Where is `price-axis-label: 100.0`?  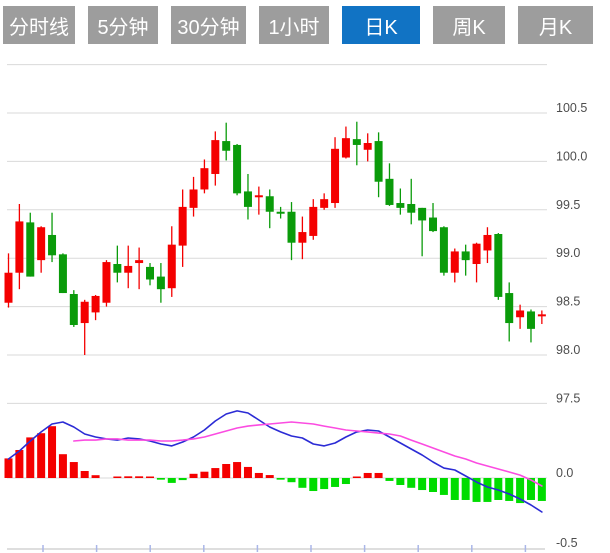 price-axis-label: 100.0 is located at coordinates (571, 156).